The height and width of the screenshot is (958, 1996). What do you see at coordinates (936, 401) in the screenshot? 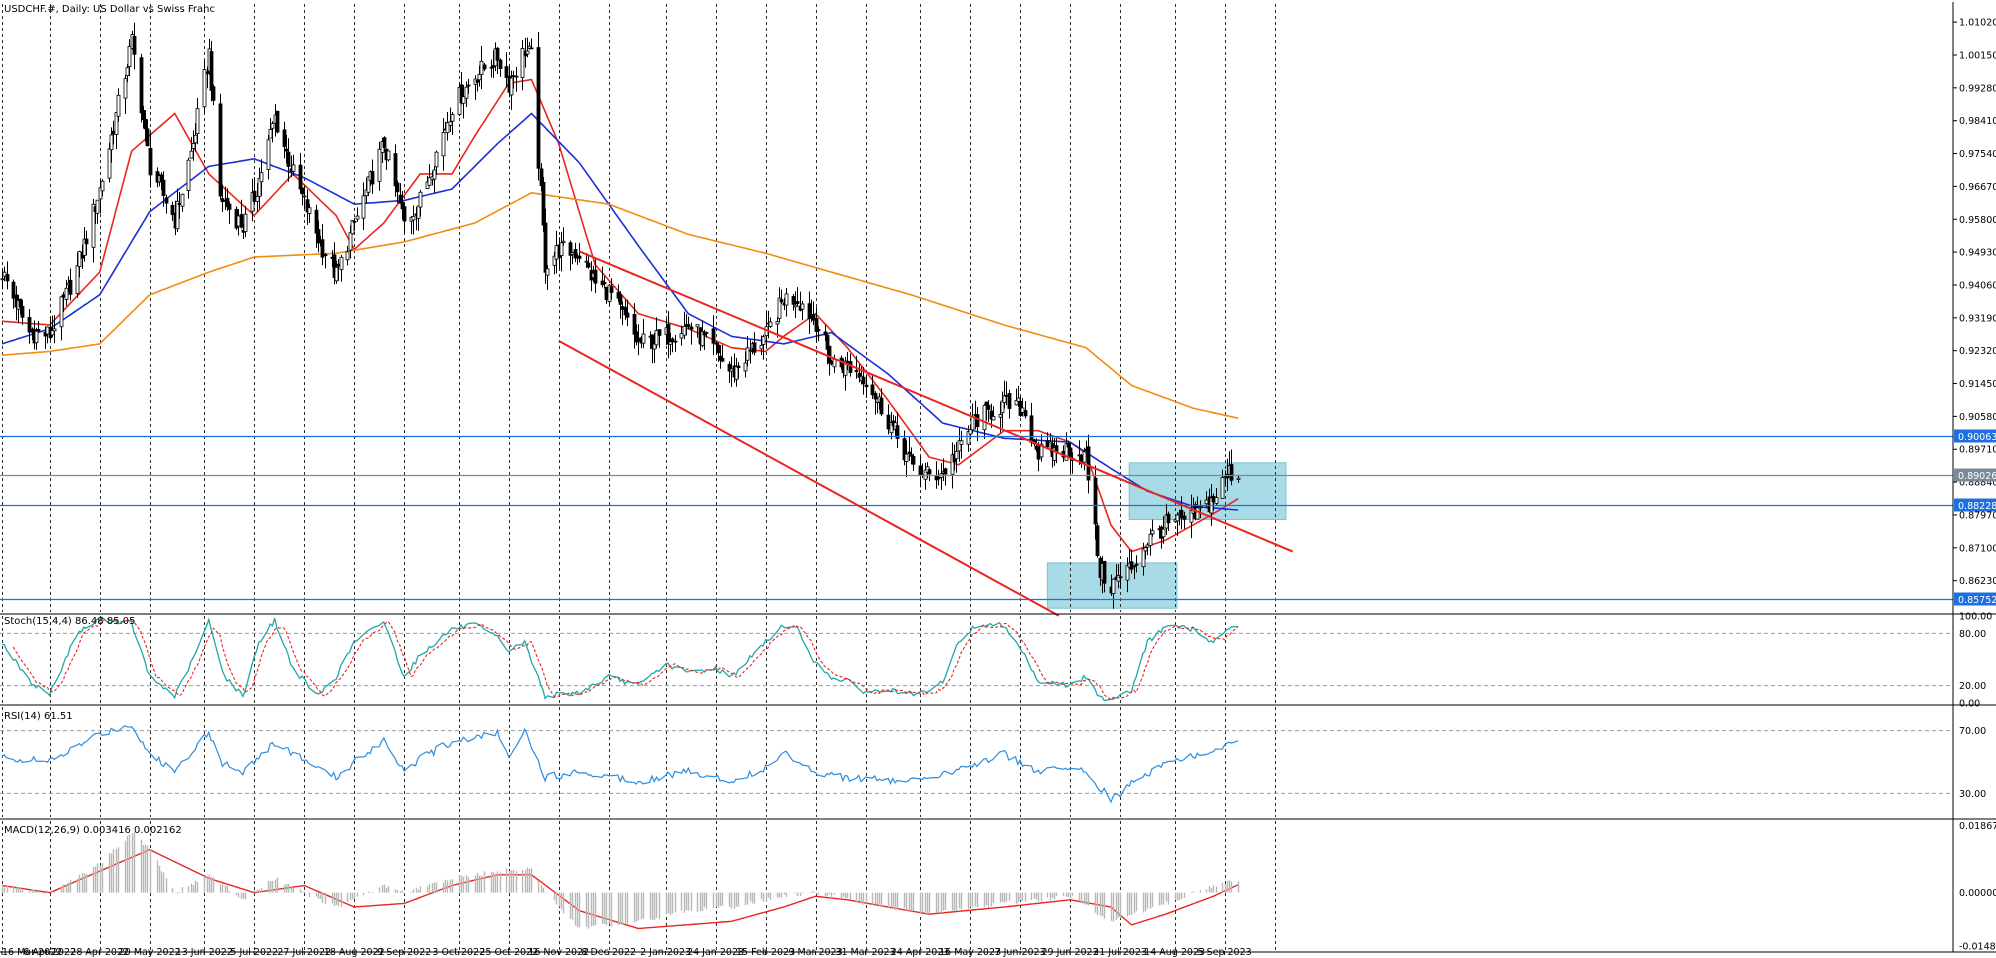
I see `trend-channel-line` at bounding box center [936, 401].